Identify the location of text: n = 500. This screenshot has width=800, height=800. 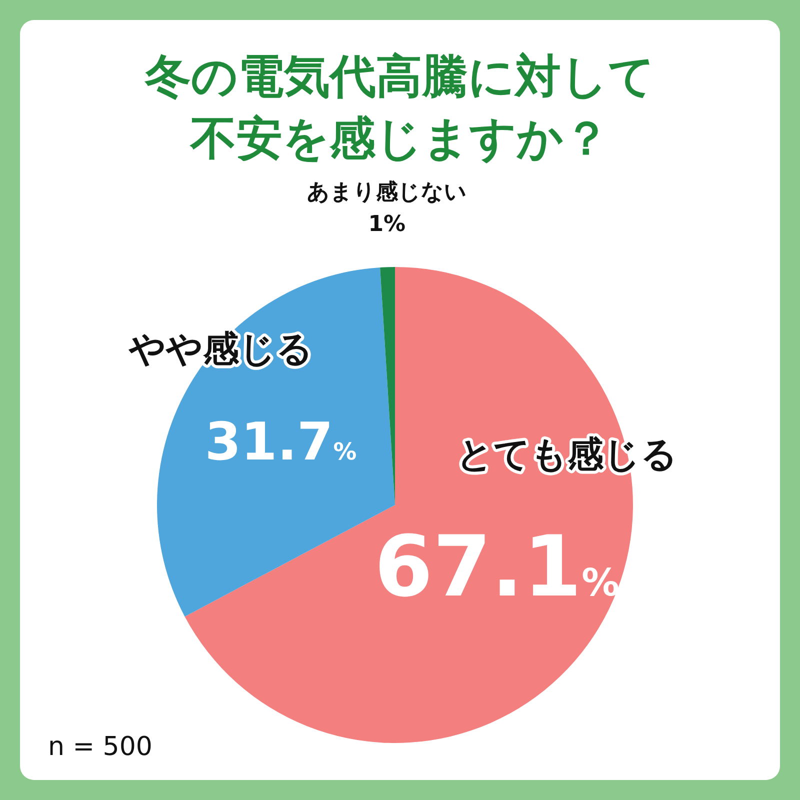
(100, 747).